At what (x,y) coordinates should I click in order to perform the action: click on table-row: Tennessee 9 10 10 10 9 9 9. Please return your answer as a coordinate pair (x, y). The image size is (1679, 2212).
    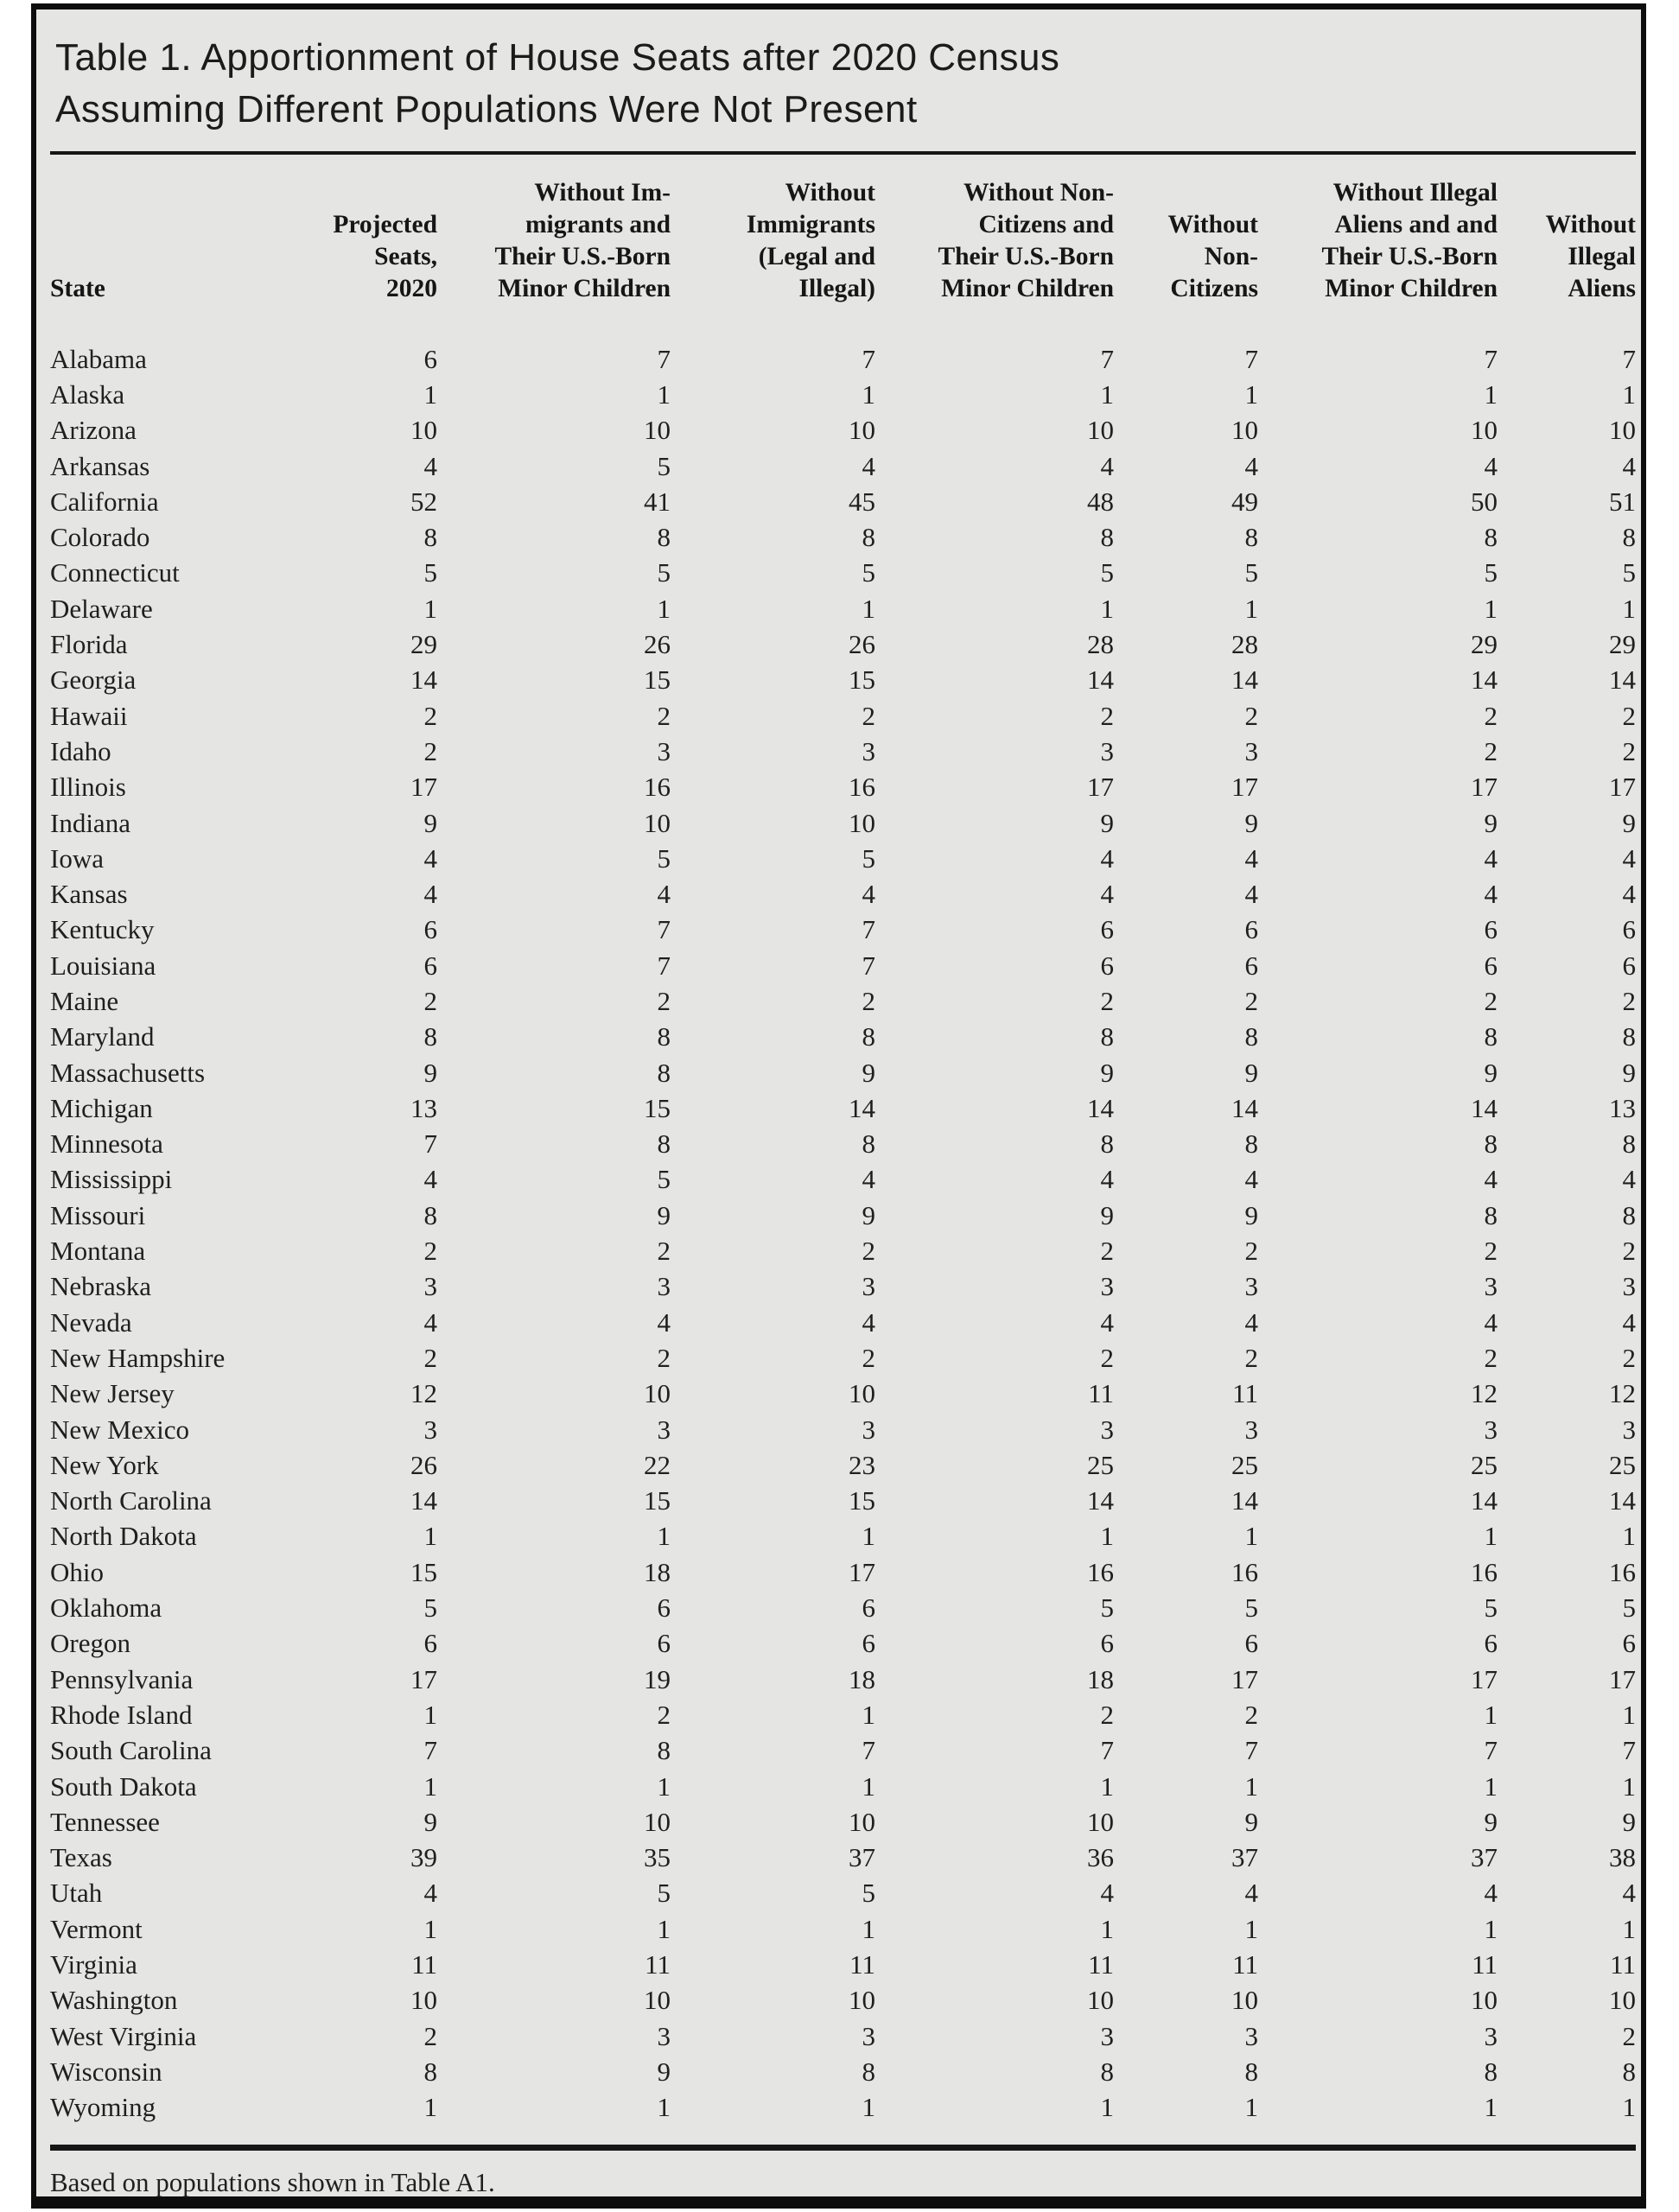
    Looking at the image, I should click on (843, 1822).